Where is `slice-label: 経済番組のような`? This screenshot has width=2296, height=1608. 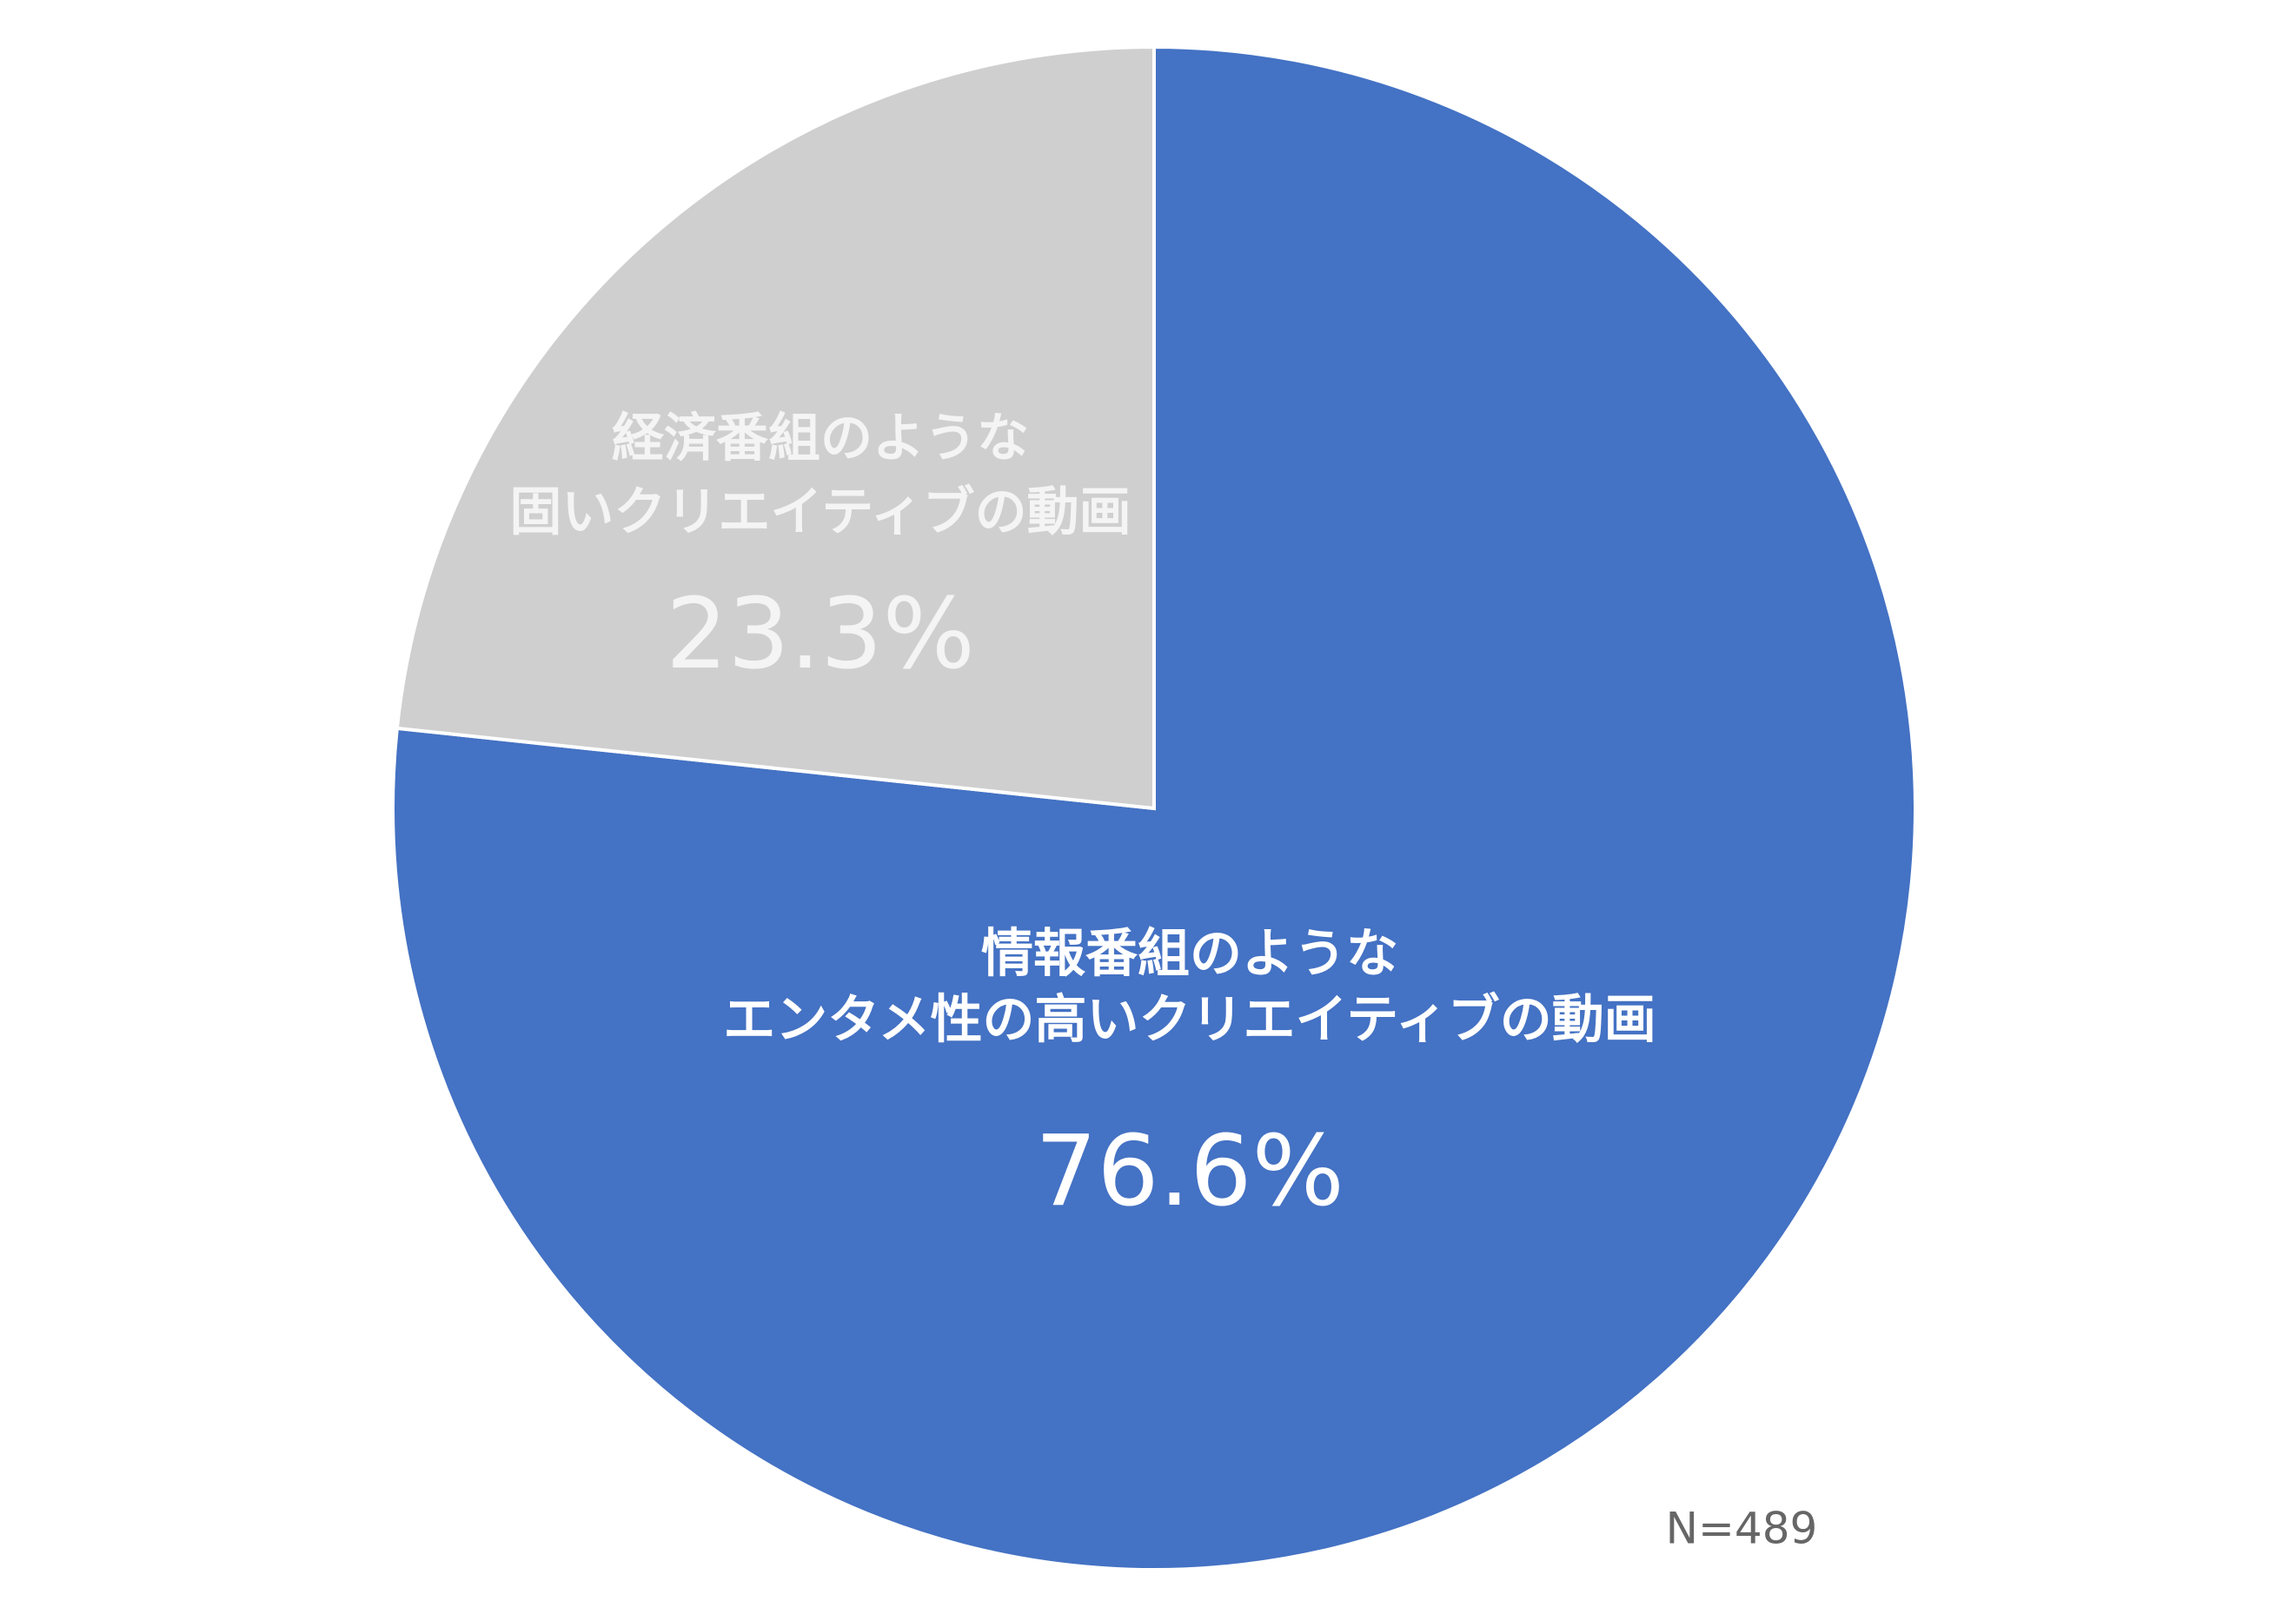 slice-label: 経済番組のような is located at coordinates (820, 439).